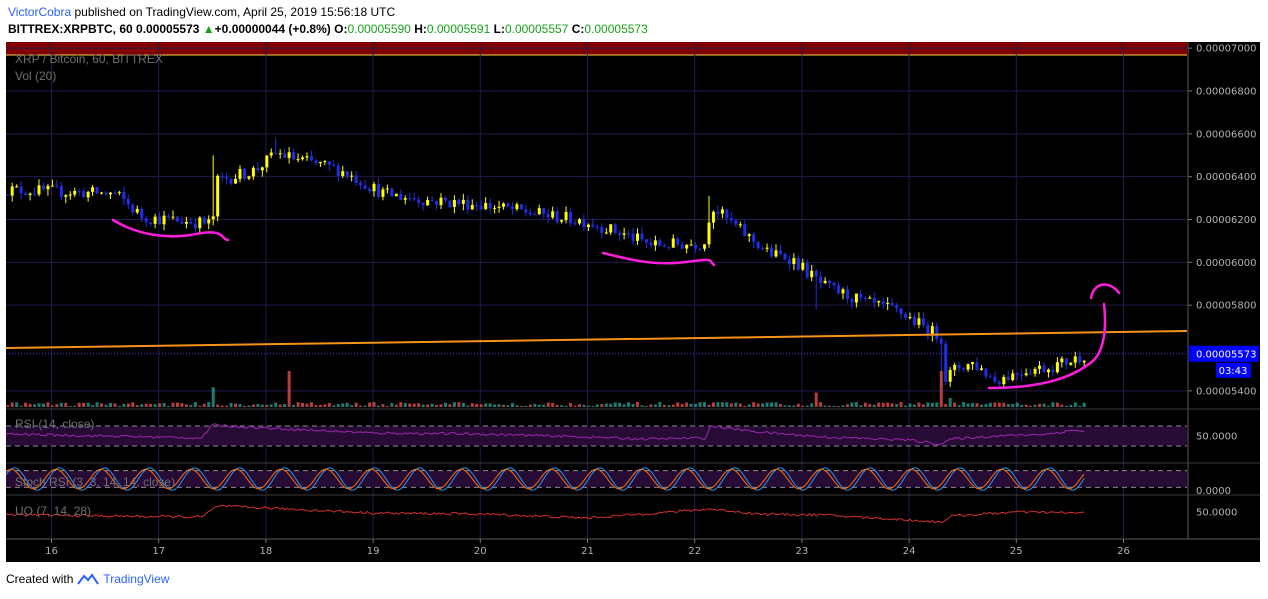 Image resolution: width=1268 pixels, height=599 pixels. Describe the element at coordinates (1123, 551) in the screenshot. I see `time-axis-label: 26` at that location.